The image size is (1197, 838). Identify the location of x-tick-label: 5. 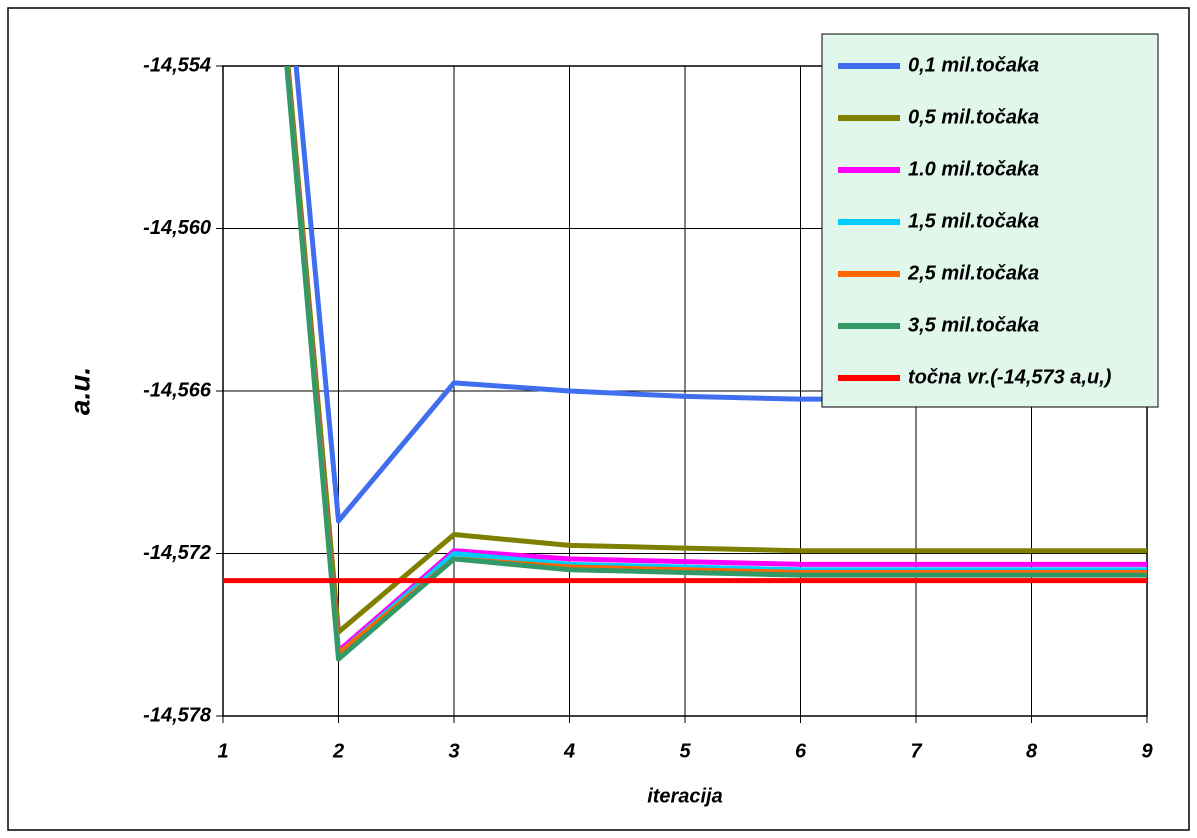
(685, 751).